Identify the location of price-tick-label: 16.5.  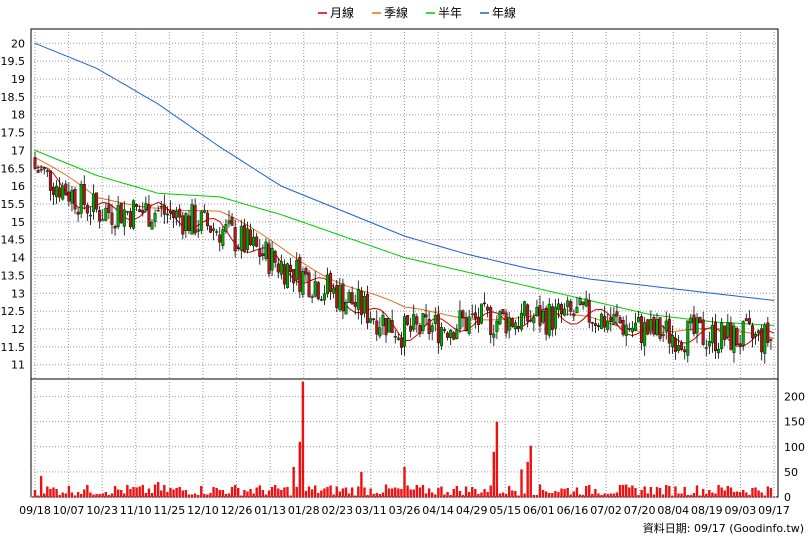
(13, 168).